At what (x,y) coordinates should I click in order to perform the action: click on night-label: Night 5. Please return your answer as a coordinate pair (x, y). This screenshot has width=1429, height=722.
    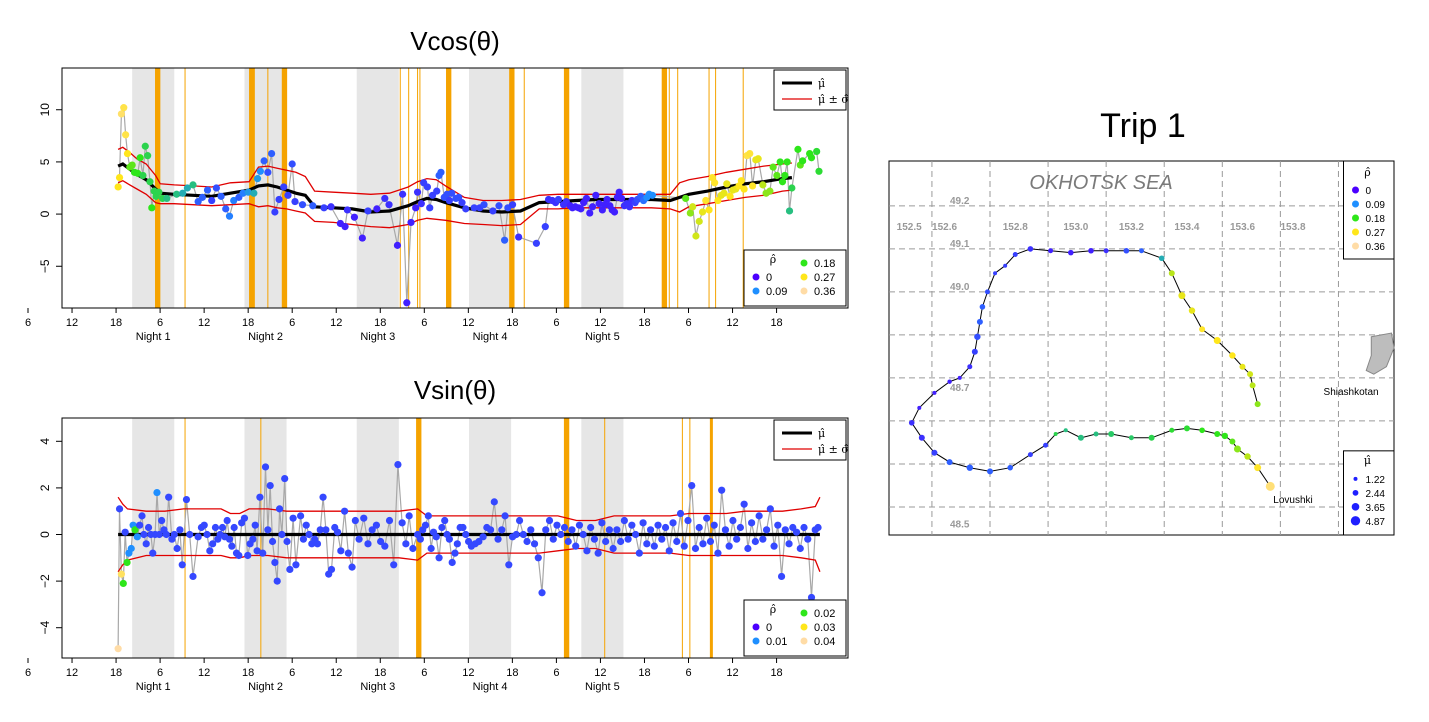
    Looking at the image, I should click on (602, 337).